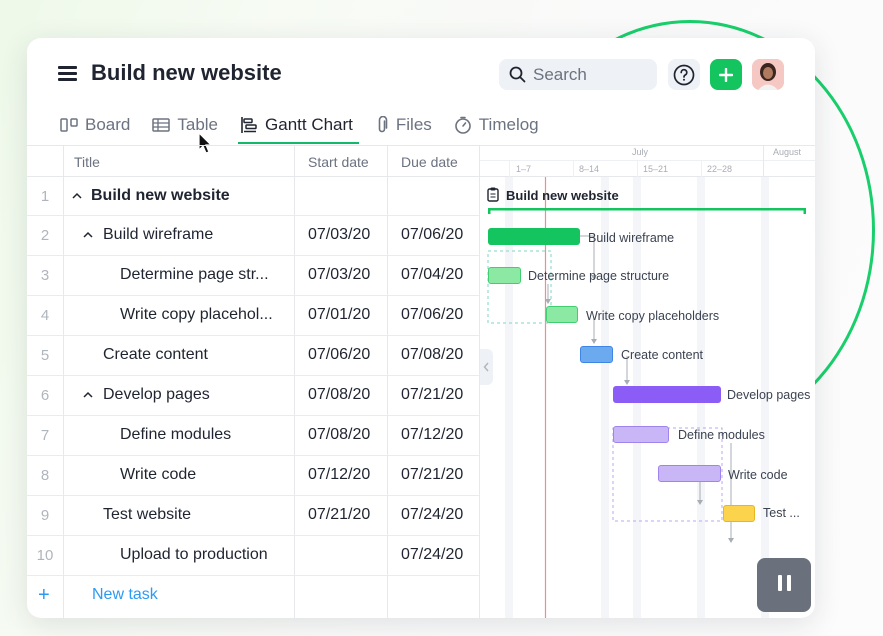 This screenshot has height=636, width=883. What do you see at coordinates (249, 125) in the screenshot?
I see `gantt-icon` at bounding box center [249, 125].